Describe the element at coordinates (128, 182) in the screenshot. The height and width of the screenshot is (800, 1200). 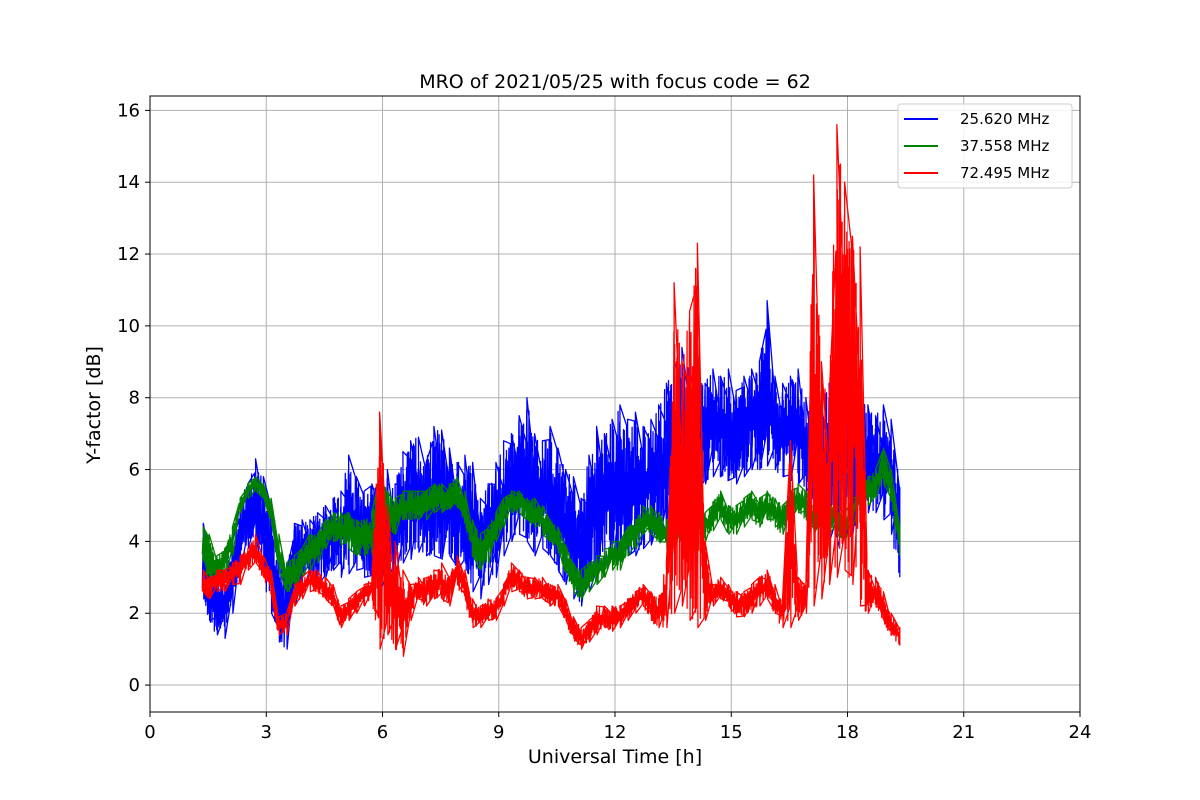
I see `y-tick-label: 14` at that location.